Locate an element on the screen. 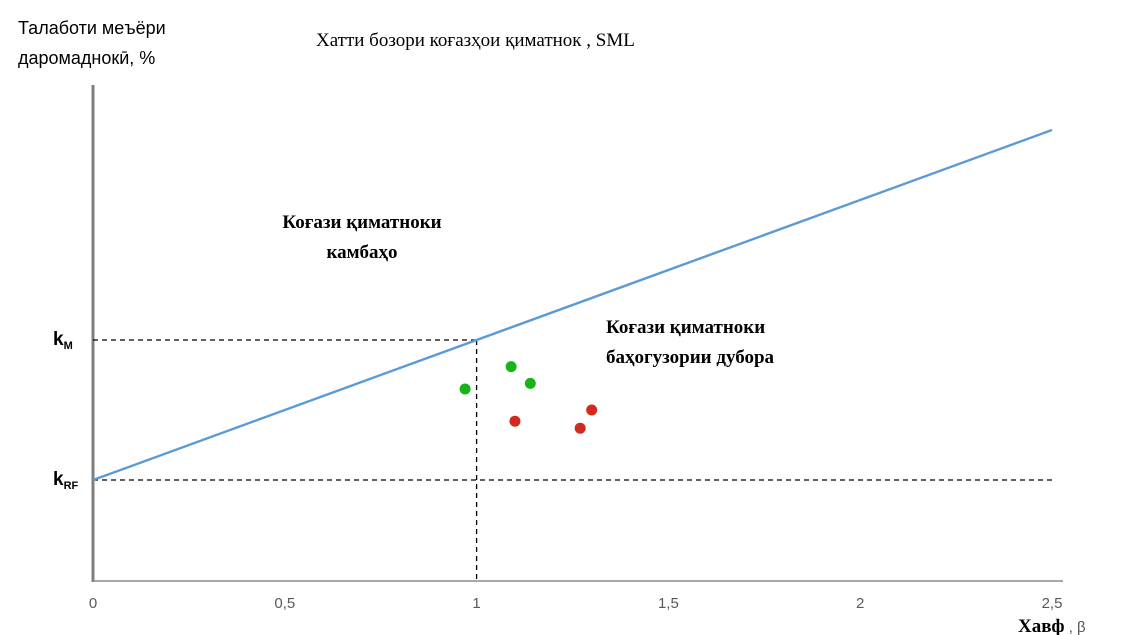  y-axis-label-line-2: даромаднокӣ, % is located at coordinates (86, 58).